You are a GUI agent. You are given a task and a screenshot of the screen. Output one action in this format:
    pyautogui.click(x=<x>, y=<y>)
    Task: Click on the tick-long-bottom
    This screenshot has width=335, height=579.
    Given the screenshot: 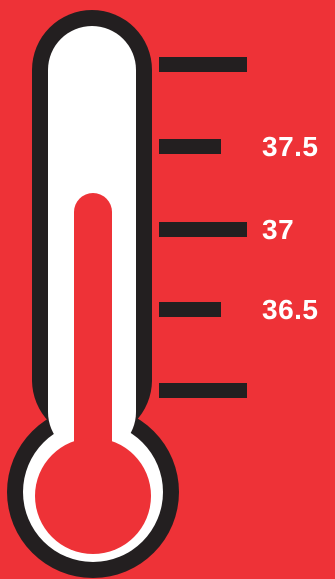 What is the action you would take?
    pyautogui.click(x=203, y=390)
    